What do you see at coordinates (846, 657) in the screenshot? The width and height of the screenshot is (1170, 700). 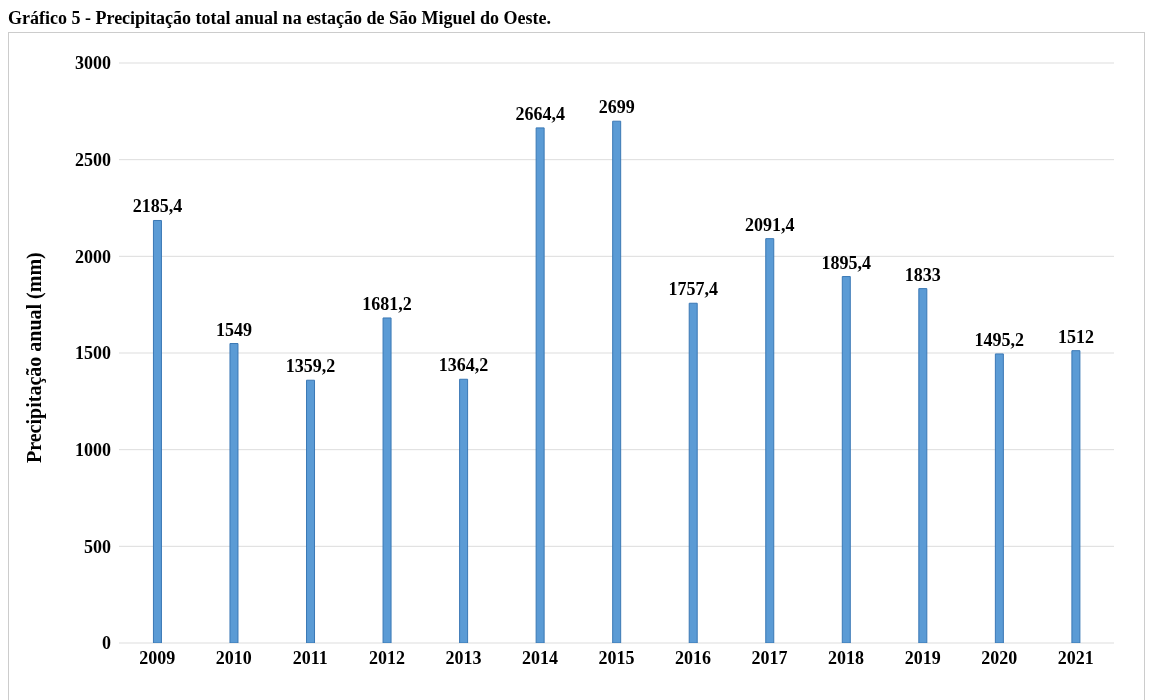 I see `x-tick-label: 2018` at bounding box center [846, 657].